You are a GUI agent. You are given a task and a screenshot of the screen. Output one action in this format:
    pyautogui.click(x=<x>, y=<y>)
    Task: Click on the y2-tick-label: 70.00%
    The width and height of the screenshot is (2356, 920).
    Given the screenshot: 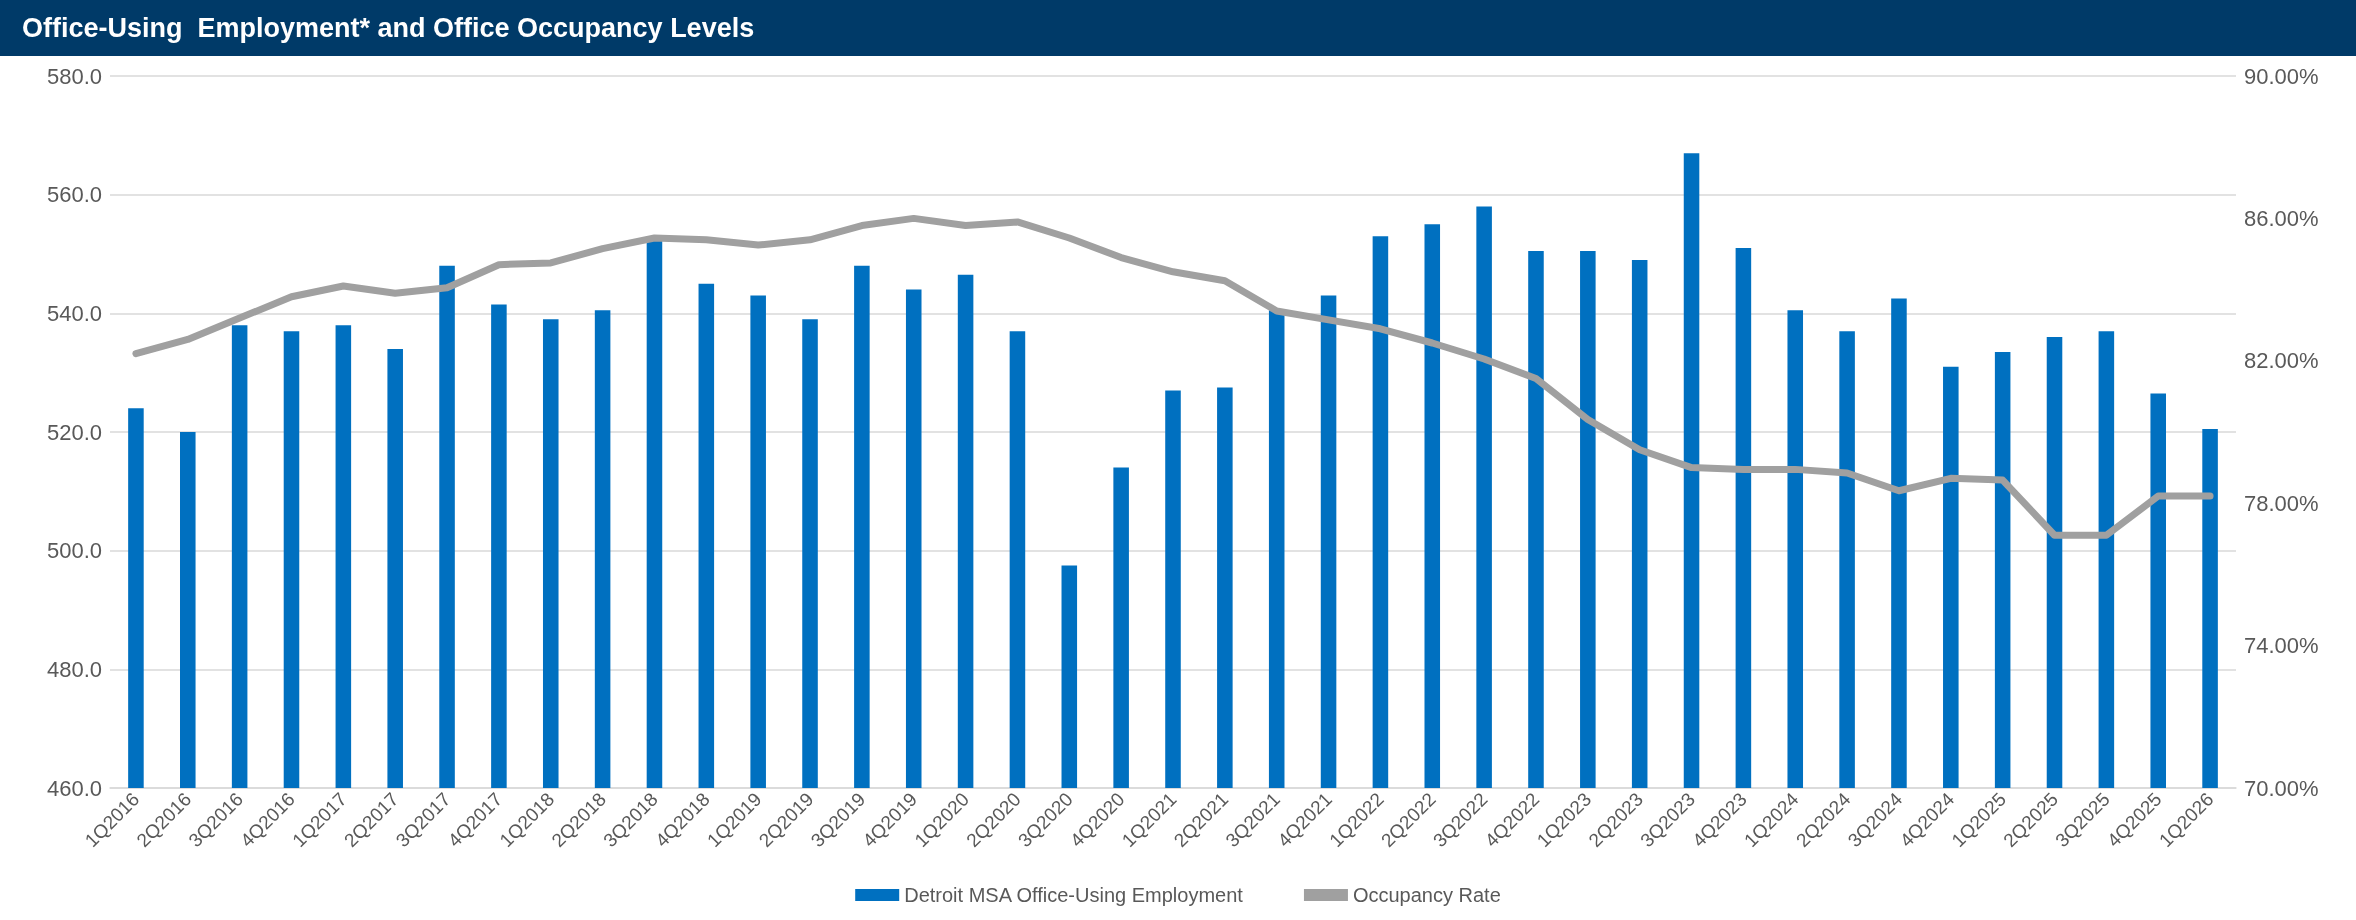 What is the action you would take?
    pyautogui.click(x=2281, y=788)
    